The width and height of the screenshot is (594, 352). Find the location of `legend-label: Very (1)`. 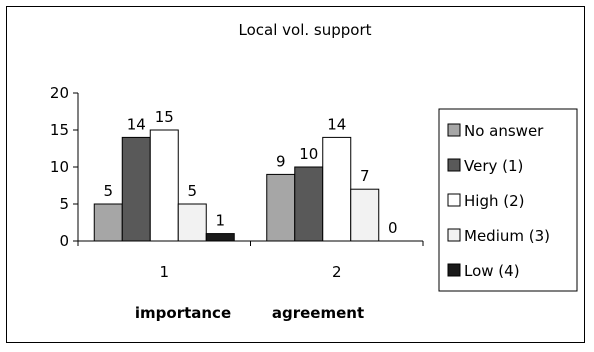

legend-label: Very (1) is located at coordinates (493, 166).